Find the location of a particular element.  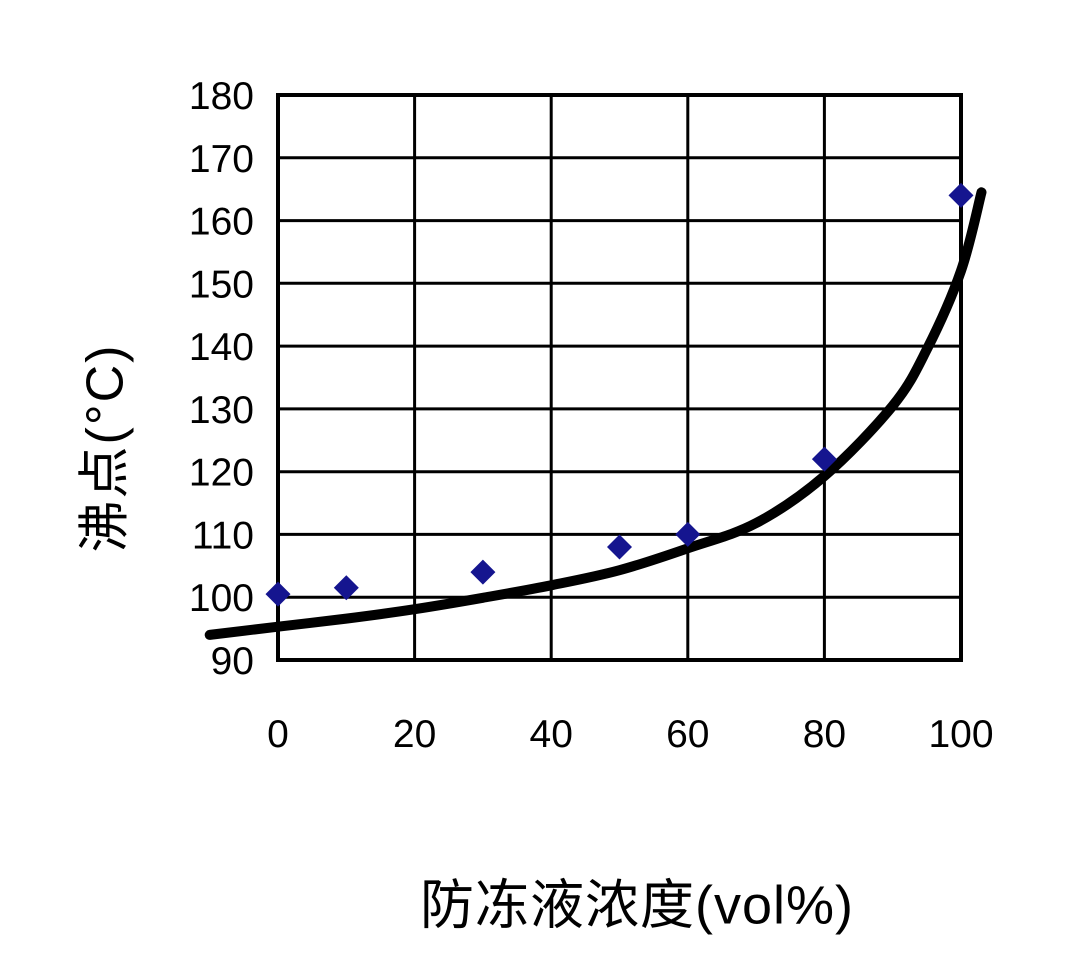

y-tick-label: 180 is located at coordinates (221, 96).